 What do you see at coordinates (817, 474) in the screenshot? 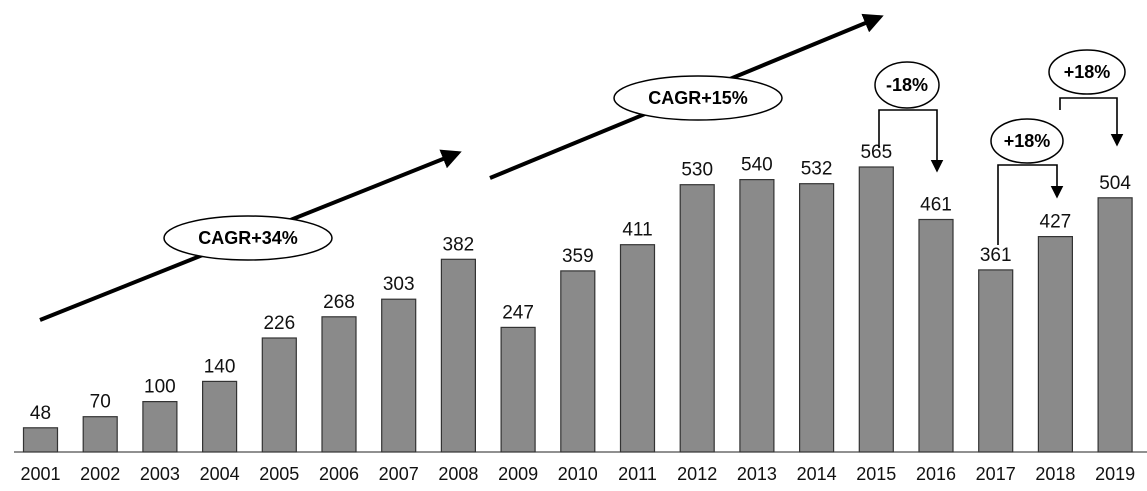
I see `x-tick-label-2014: 2014` at bounding box center [817, 474].